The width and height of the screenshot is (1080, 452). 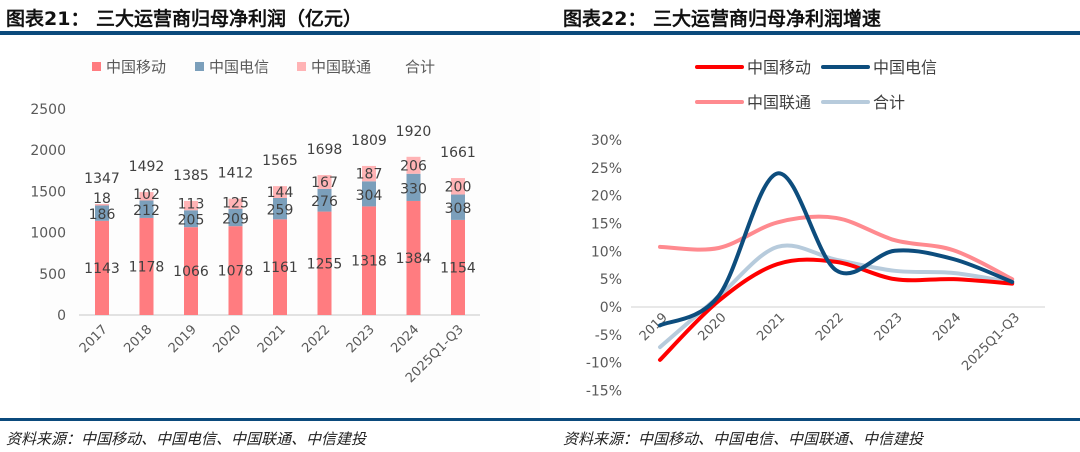 I want to click on data-label: 1161, so click(x=280, y=268).